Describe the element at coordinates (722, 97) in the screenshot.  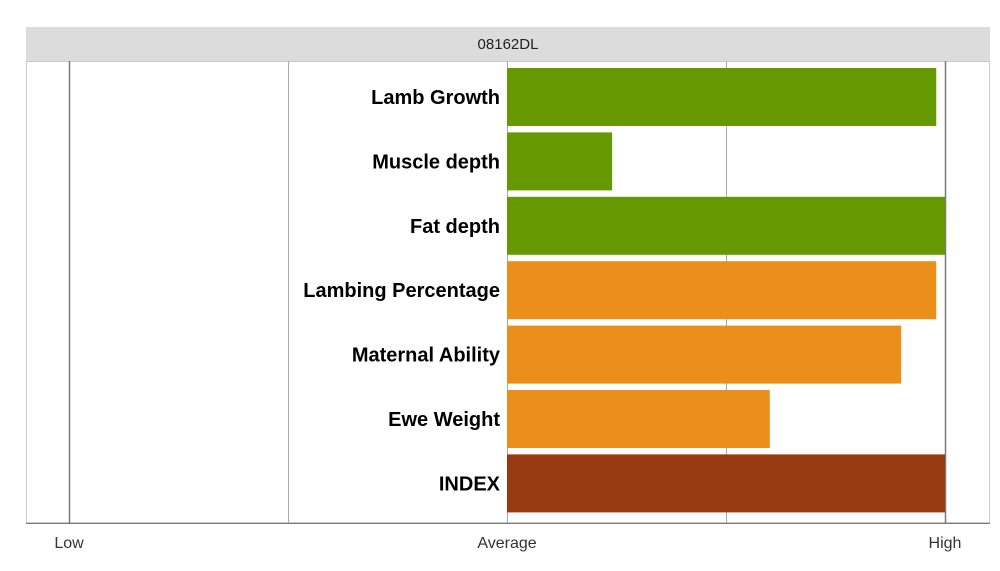
I see `bar-lamb-growth` at that location.